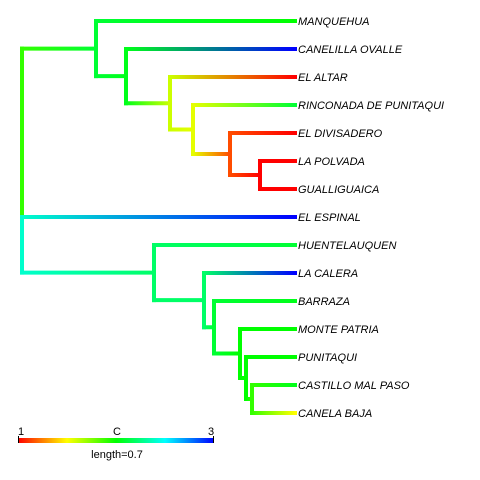 The width and height of the screenshot is (480, 480). I want to click on tip-label: CASTILLO MAL PASO, so click(354, 386).